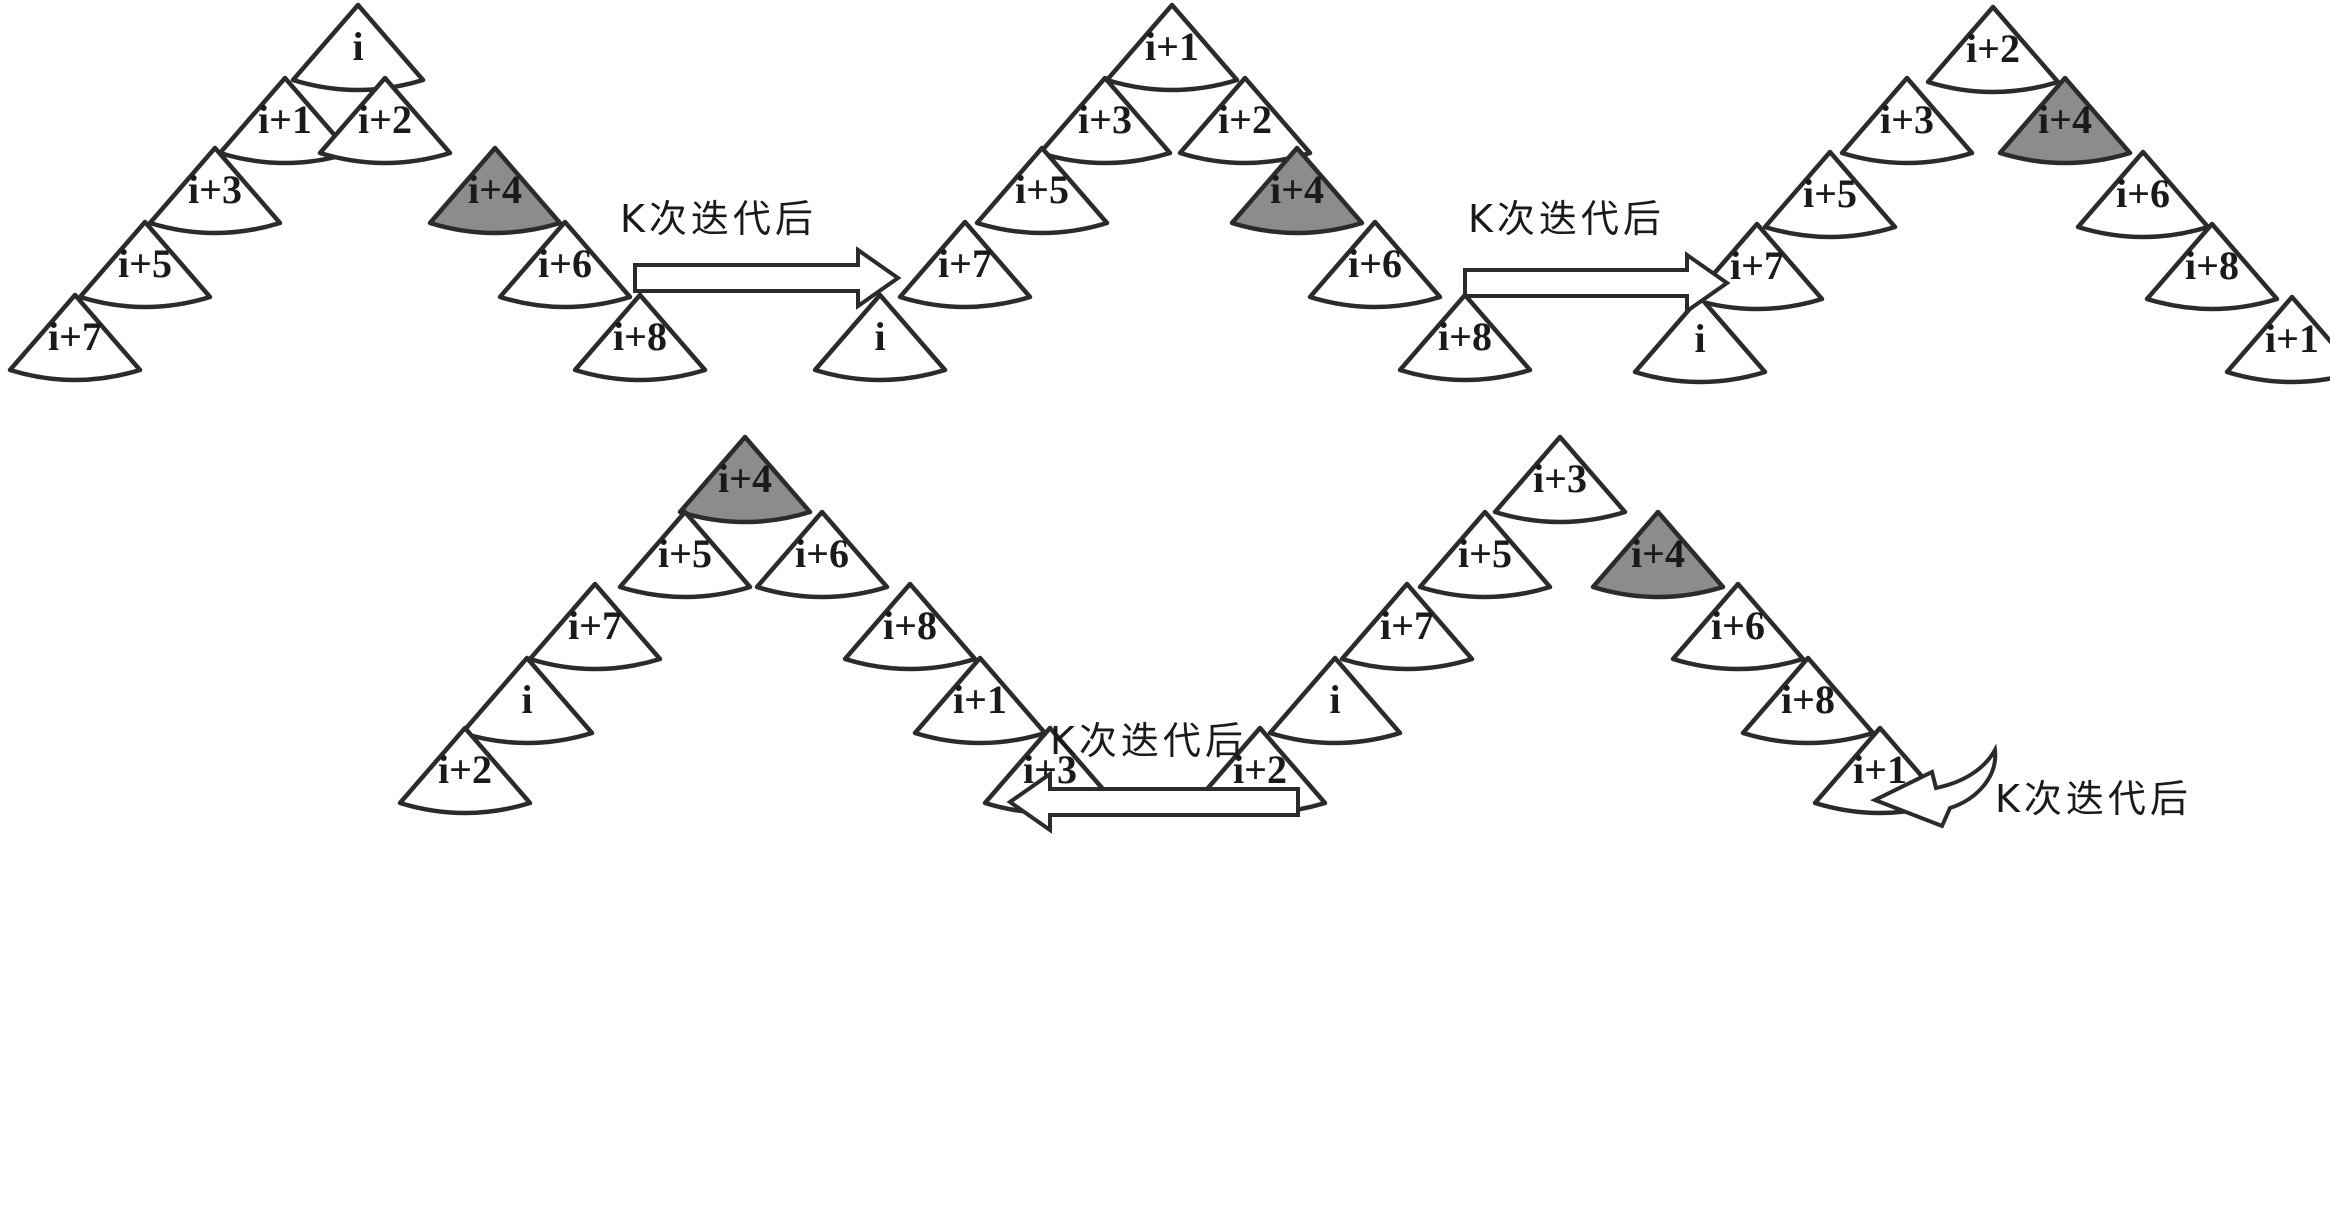  I want to click on tree-5: i+4i+5 i+6i+7 i+8i i+1i+2 i+3, so click(757, 625).